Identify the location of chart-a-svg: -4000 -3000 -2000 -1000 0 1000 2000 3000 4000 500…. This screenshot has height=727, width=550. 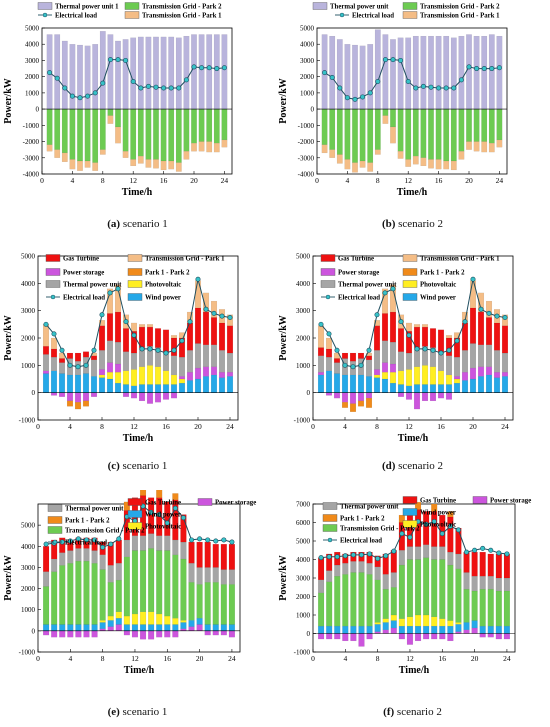
(118, 100).